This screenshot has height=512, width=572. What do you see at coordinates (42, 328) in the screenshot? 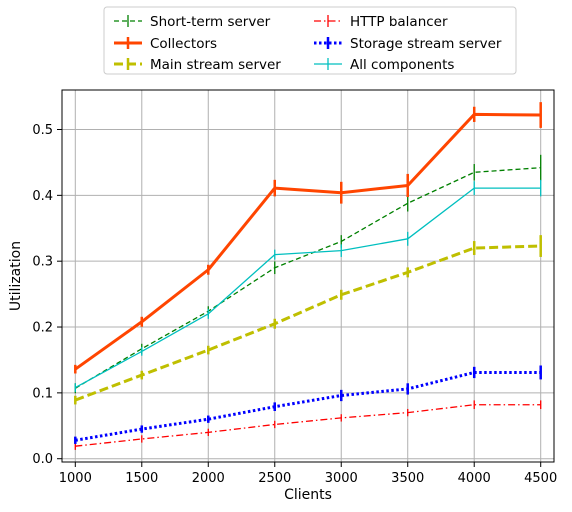
I see `y-tick-label: 0.2` at bounding box center [42, 328].